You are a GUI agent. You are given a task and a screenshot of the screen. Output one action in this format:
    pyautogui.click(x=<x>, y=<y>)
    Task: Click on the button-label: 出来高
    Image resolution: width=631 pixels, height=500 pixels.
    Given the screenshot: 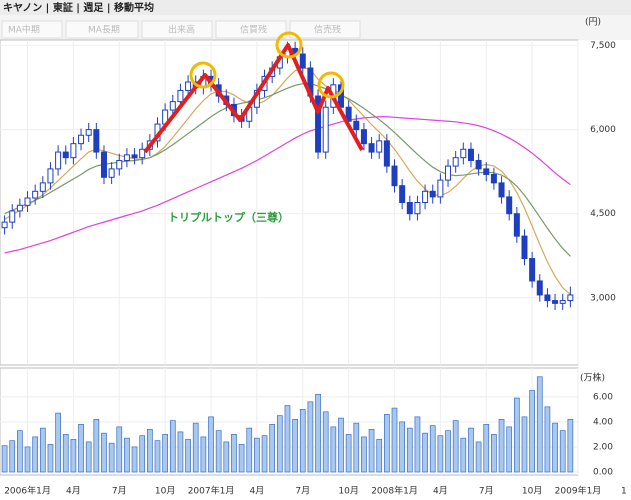 What is the action you would take?
    pyautogui.click(x=181, y=30)
    